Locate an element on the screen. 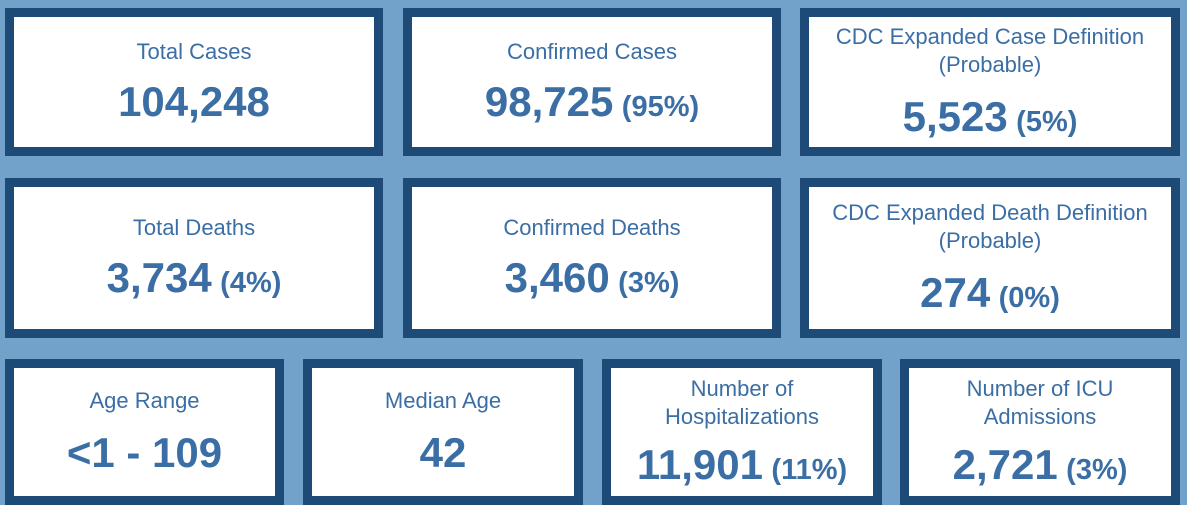 This screenshot has height=505, width=1187. card-value-row: 42 is located at coordinates (443, 453).